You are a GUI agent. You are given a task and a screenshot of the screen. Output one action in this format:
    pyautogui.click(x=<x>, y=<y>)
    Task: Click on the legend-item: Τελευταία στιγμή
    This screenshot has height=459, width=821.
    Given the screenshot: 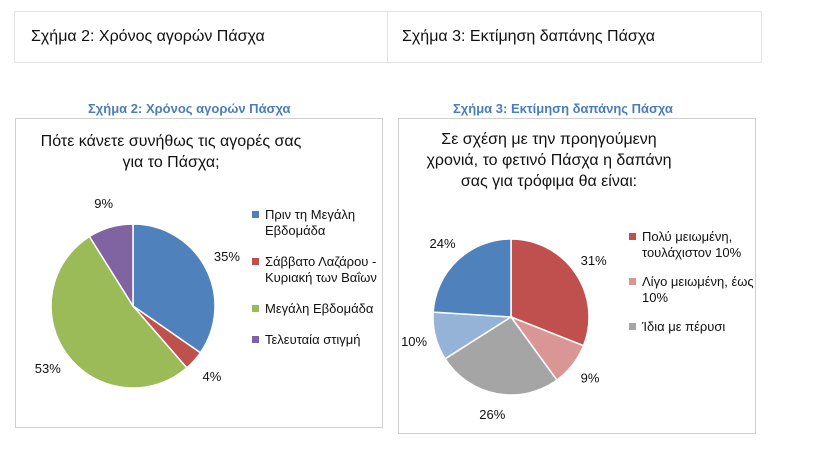 What is the action you would take?
    pyautogui.click(x=314, y=340)
    